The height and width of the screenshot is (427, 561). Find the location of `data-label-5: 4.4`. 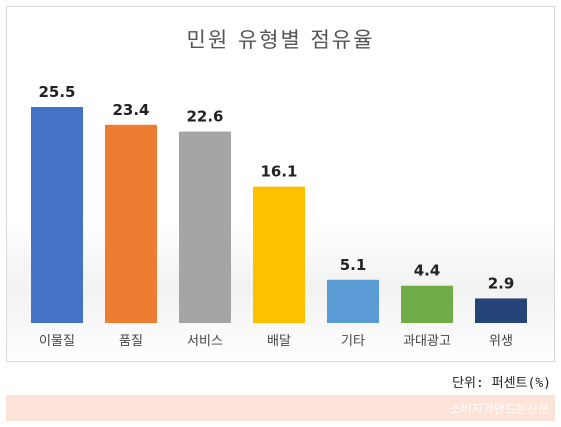

data-label-5: 4.4 is located at coordinates (427, 271).